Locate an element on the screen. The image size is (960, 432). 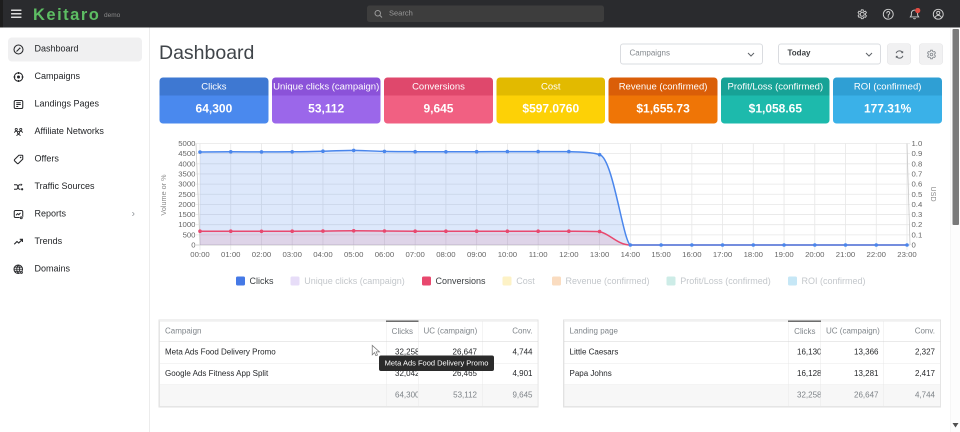
svg-text: 14:00 is located at coordinates (630, 254).